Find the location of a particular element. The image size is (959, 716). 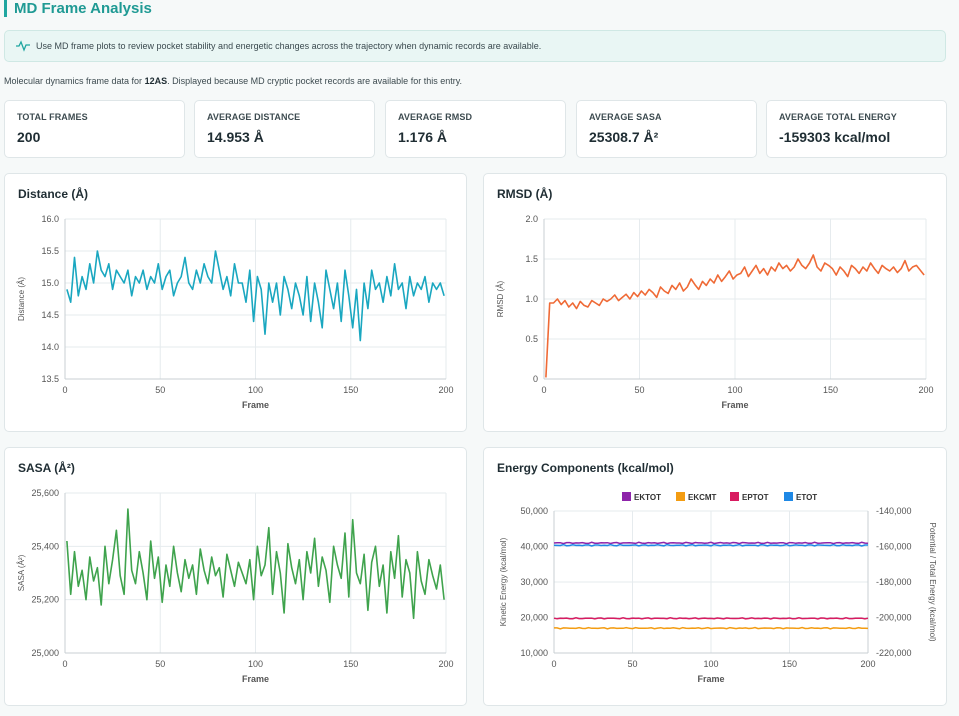

y-tick-label: 1.5 is located at coordinates (531, 259).